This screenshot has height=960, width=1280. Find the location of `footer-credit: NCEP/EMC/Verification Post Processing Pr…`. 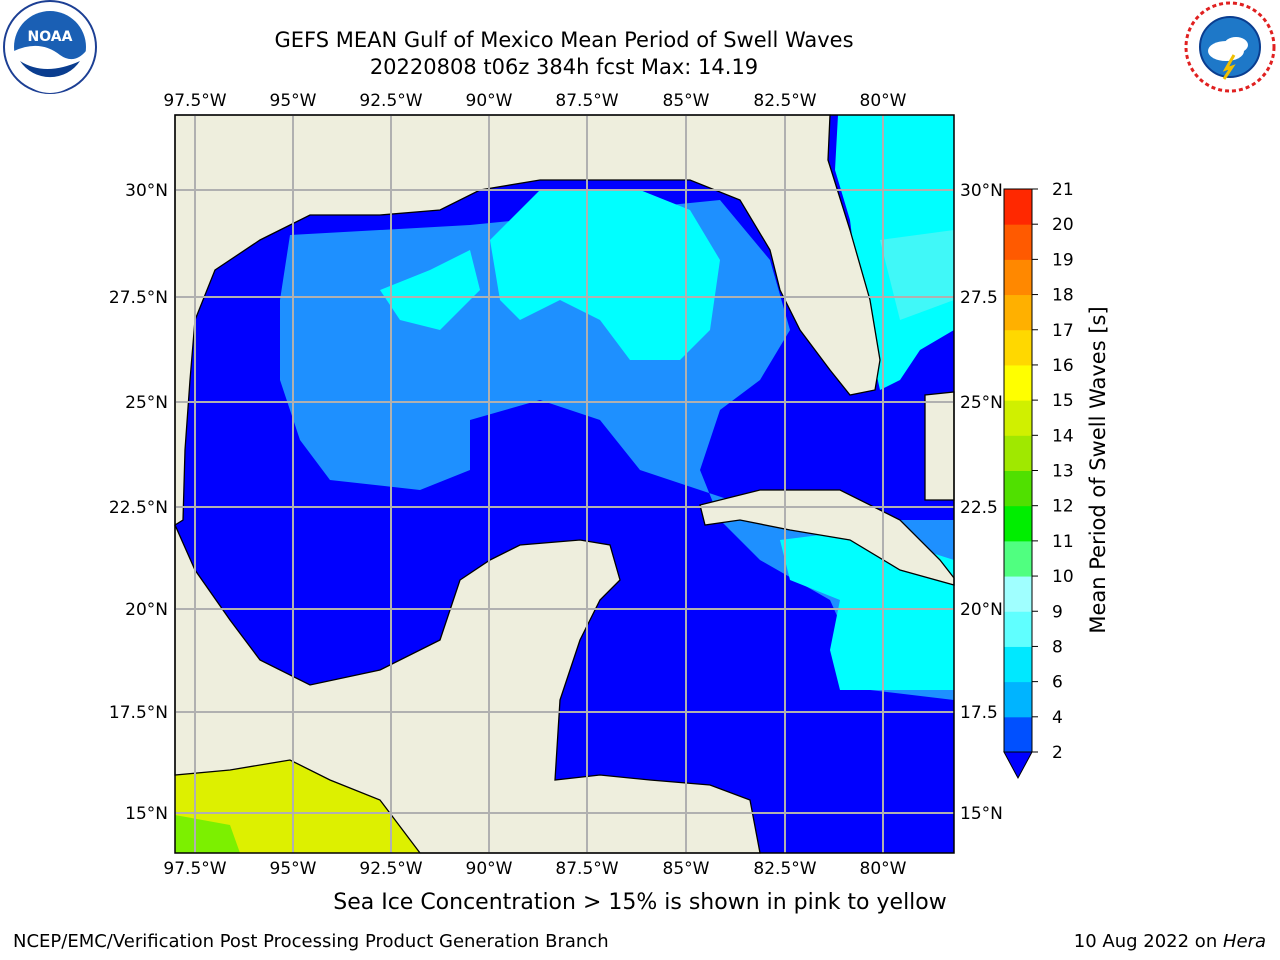

footer-credit: NCEP/EMC/Verification Post Processing Pr… is located at coordinates (311, 941).